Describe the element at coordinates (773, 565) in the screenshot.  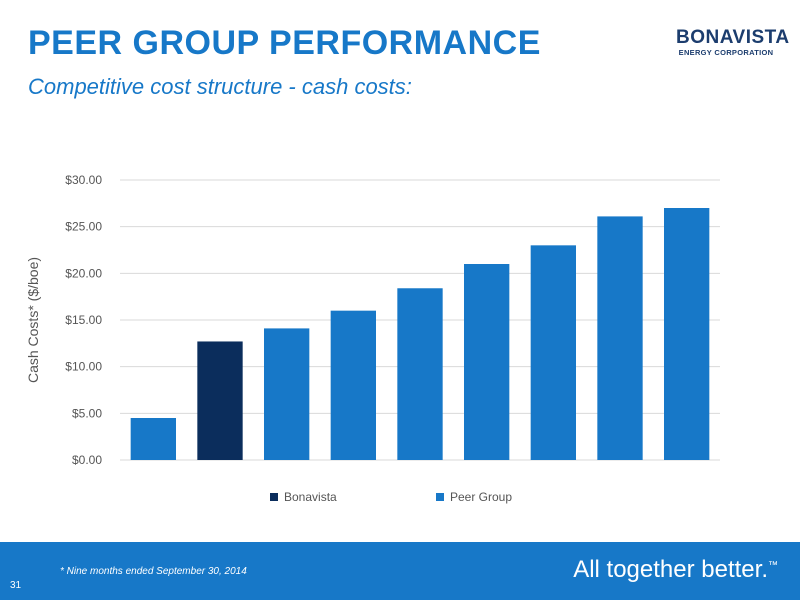
I see `trademark-mark: ™` at that location.